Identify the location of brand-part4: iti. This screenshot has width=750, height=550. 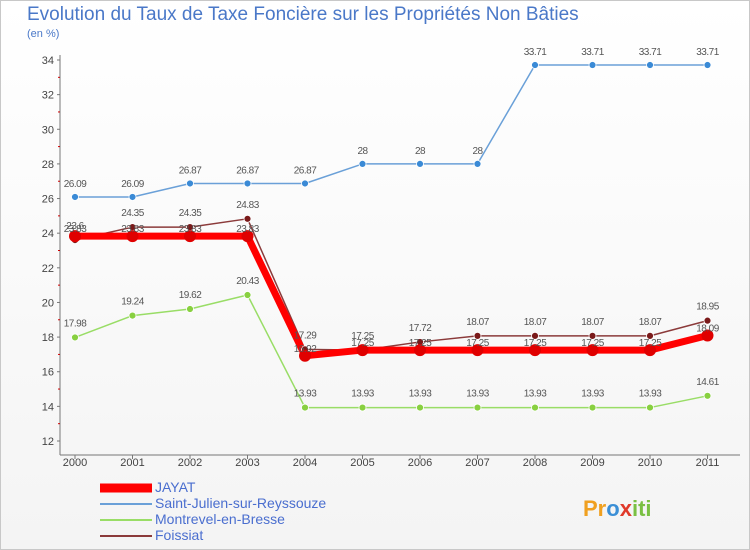
(642, 508).